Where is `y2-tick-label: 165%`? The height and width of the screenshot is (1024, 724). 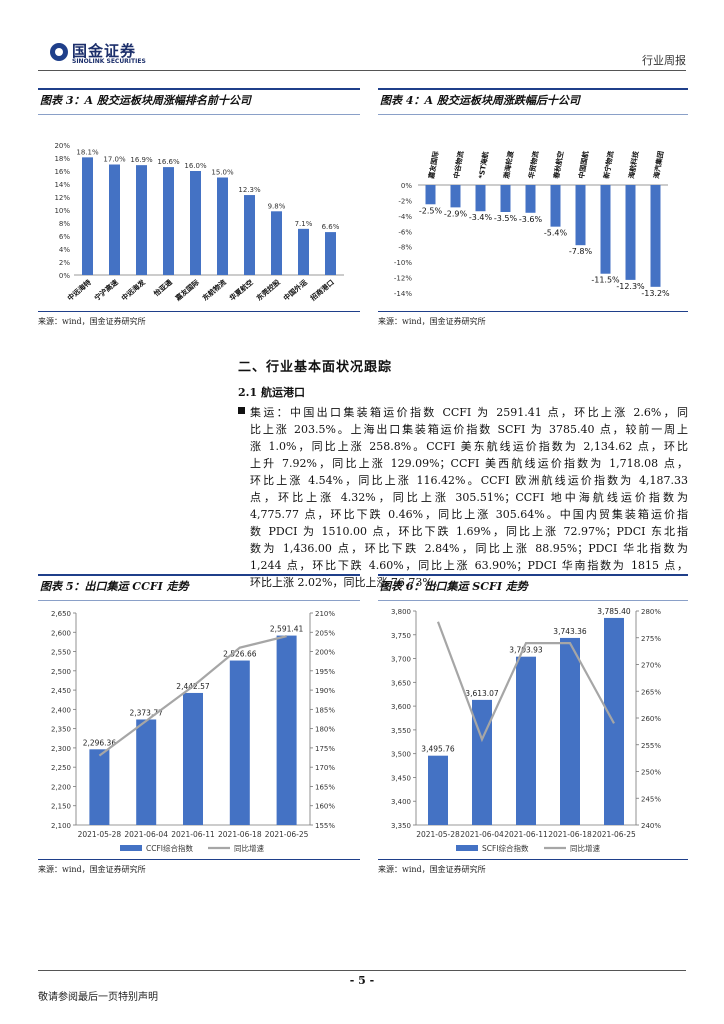 y2-tick-label: 165% is located at coordinates (325, 787).